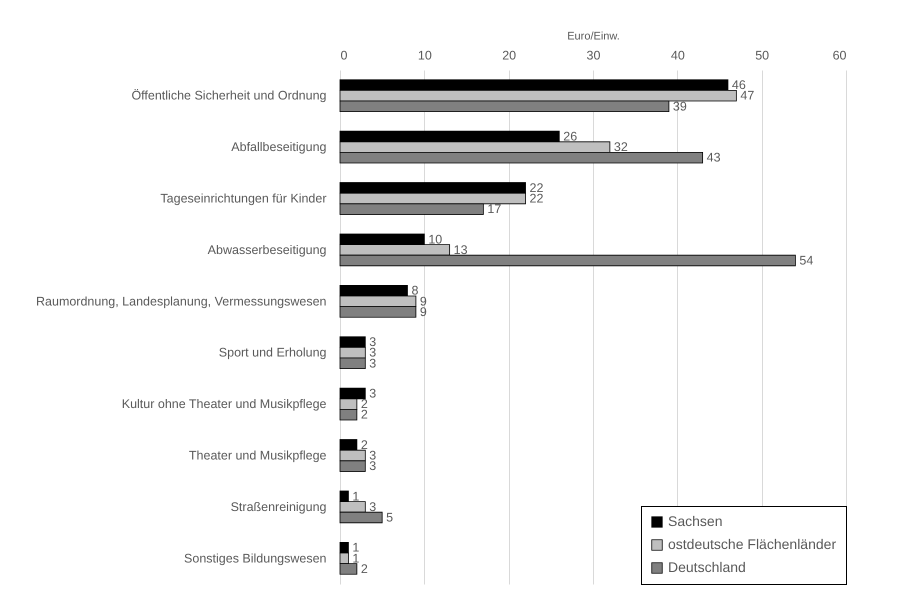 This screenshot has width=906, height=590. I want to click on data-label: 5, so click(390, 517).